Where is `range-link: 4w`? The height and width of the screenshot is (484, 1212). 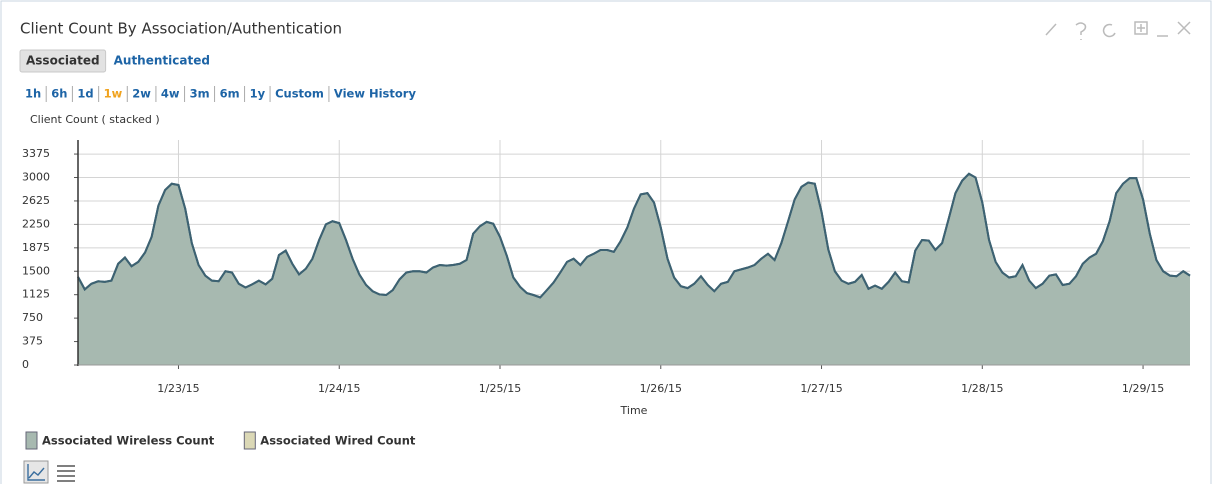
range-link: 4w is located at coordinates (170, 94).